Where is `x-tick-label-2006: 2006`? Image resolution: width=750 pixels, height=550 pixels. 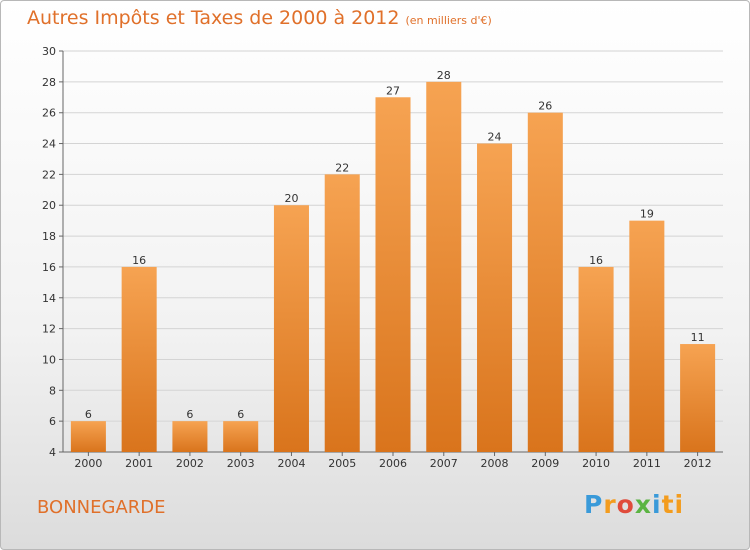
x-tick-label-2006: 2006 is located at coordinates (393, 463).